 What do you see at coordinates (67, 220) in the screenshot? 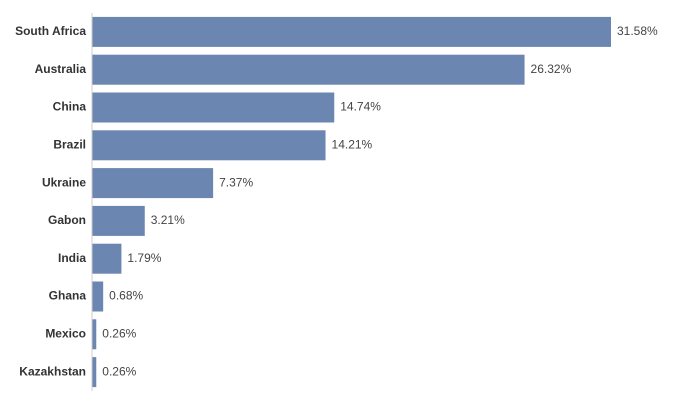
I see `category-label: Gabon` at bounding box center [67, 220].